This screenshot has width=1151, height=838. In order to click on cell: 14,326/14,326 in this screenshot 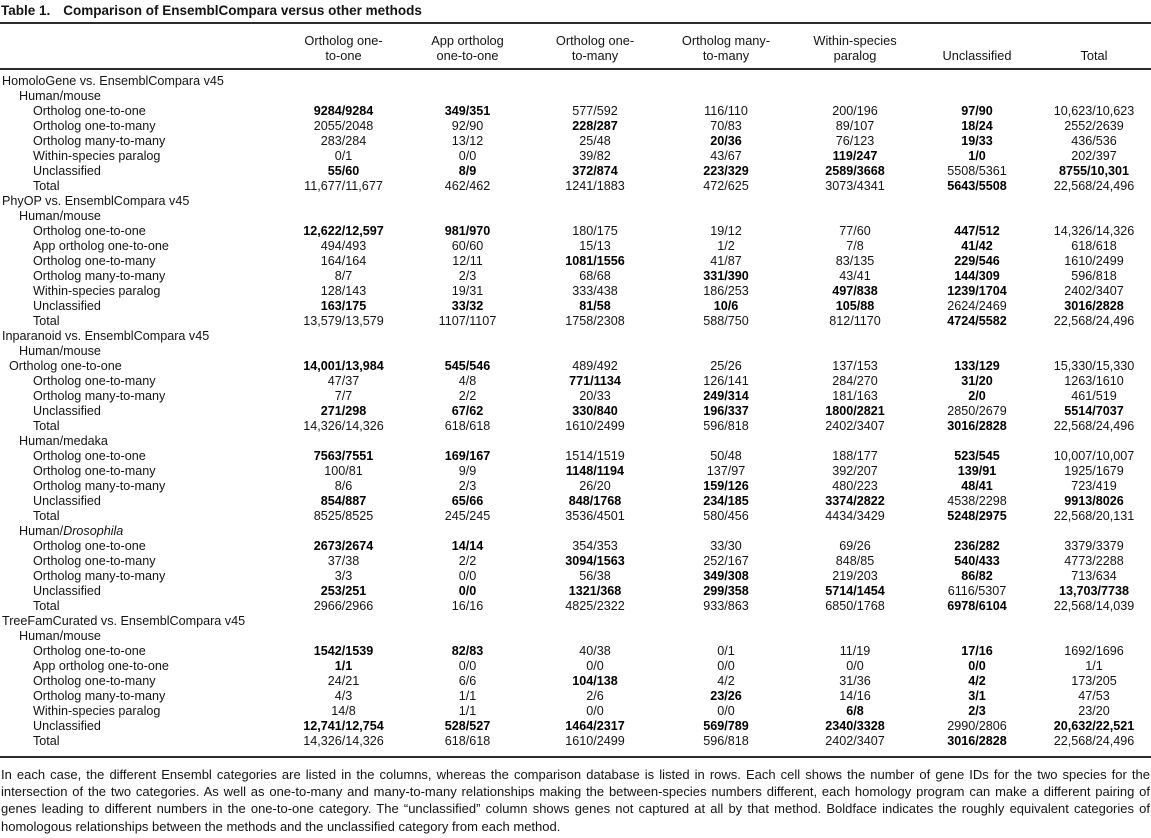, I will do `click(343, 741)`.